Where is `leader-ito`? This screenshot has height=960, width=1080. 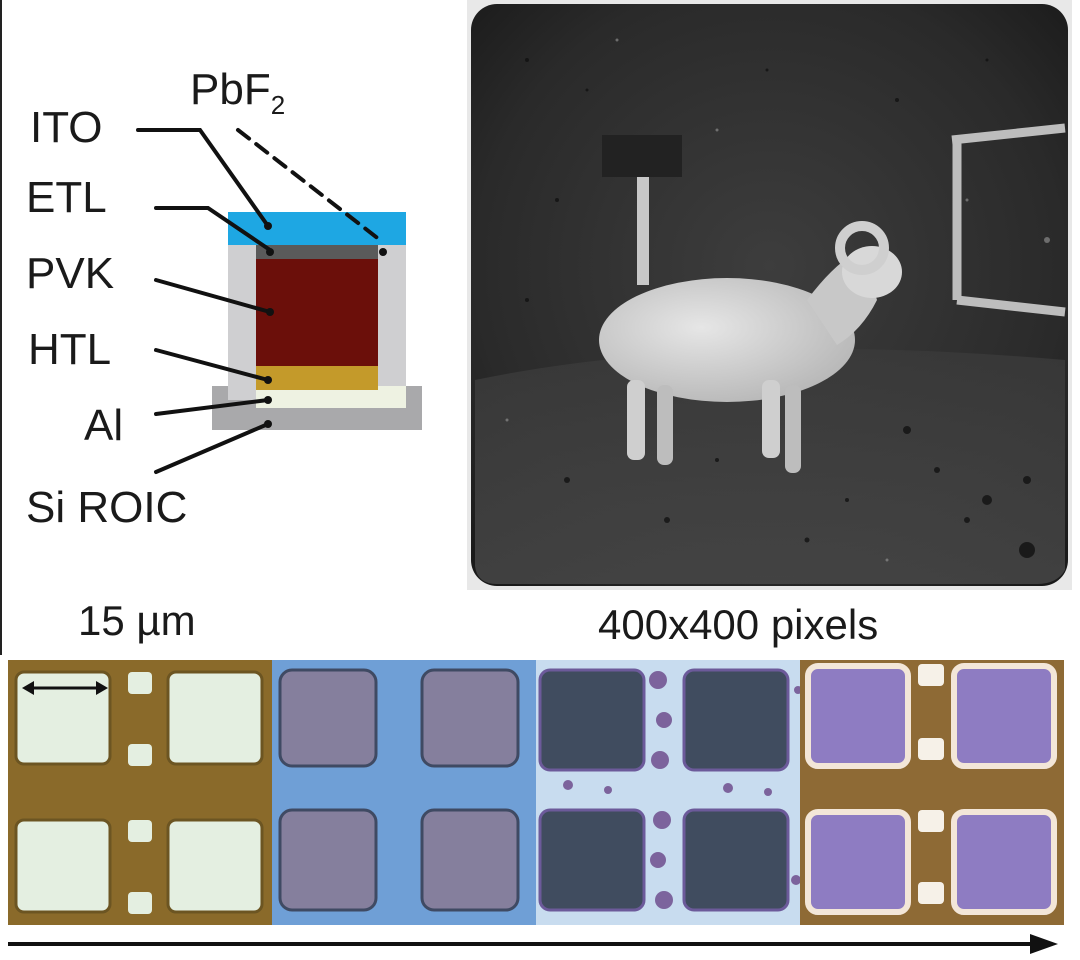
leader-ito is located at coordinates (203, 178).